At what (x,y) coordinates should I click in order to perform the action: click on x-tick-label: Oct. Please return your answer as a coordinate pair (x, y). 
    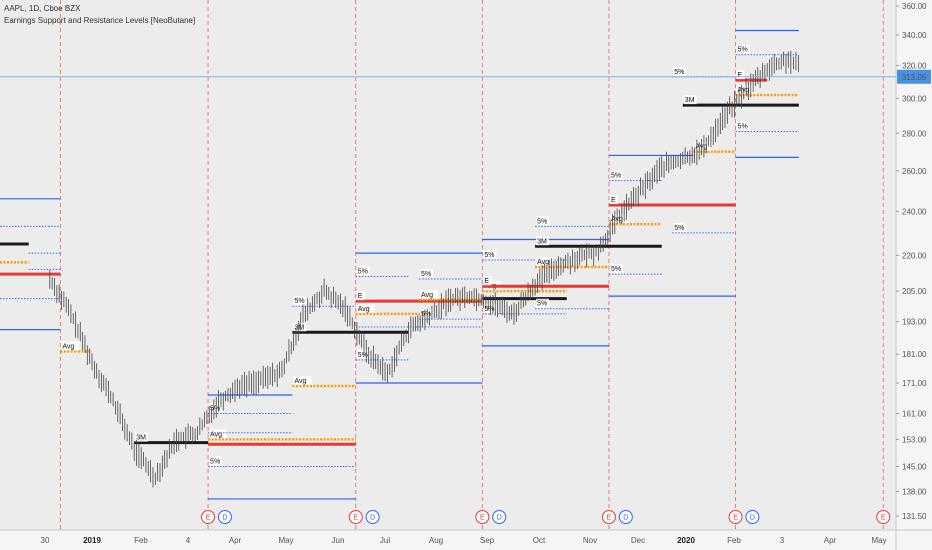
    Looking at the image, I should click on (539, 540).